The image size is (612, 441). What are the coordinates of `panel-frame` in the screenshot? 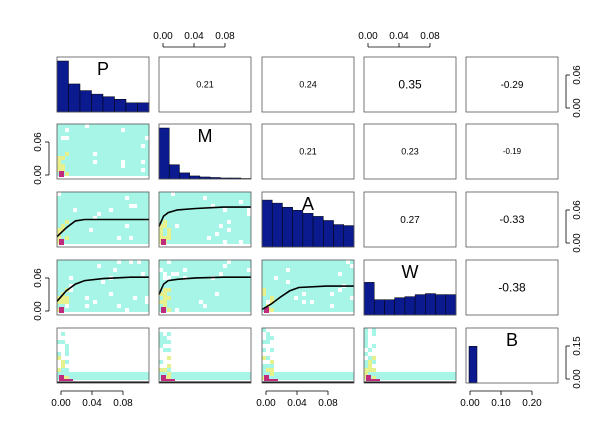 It's located at (308, 219).